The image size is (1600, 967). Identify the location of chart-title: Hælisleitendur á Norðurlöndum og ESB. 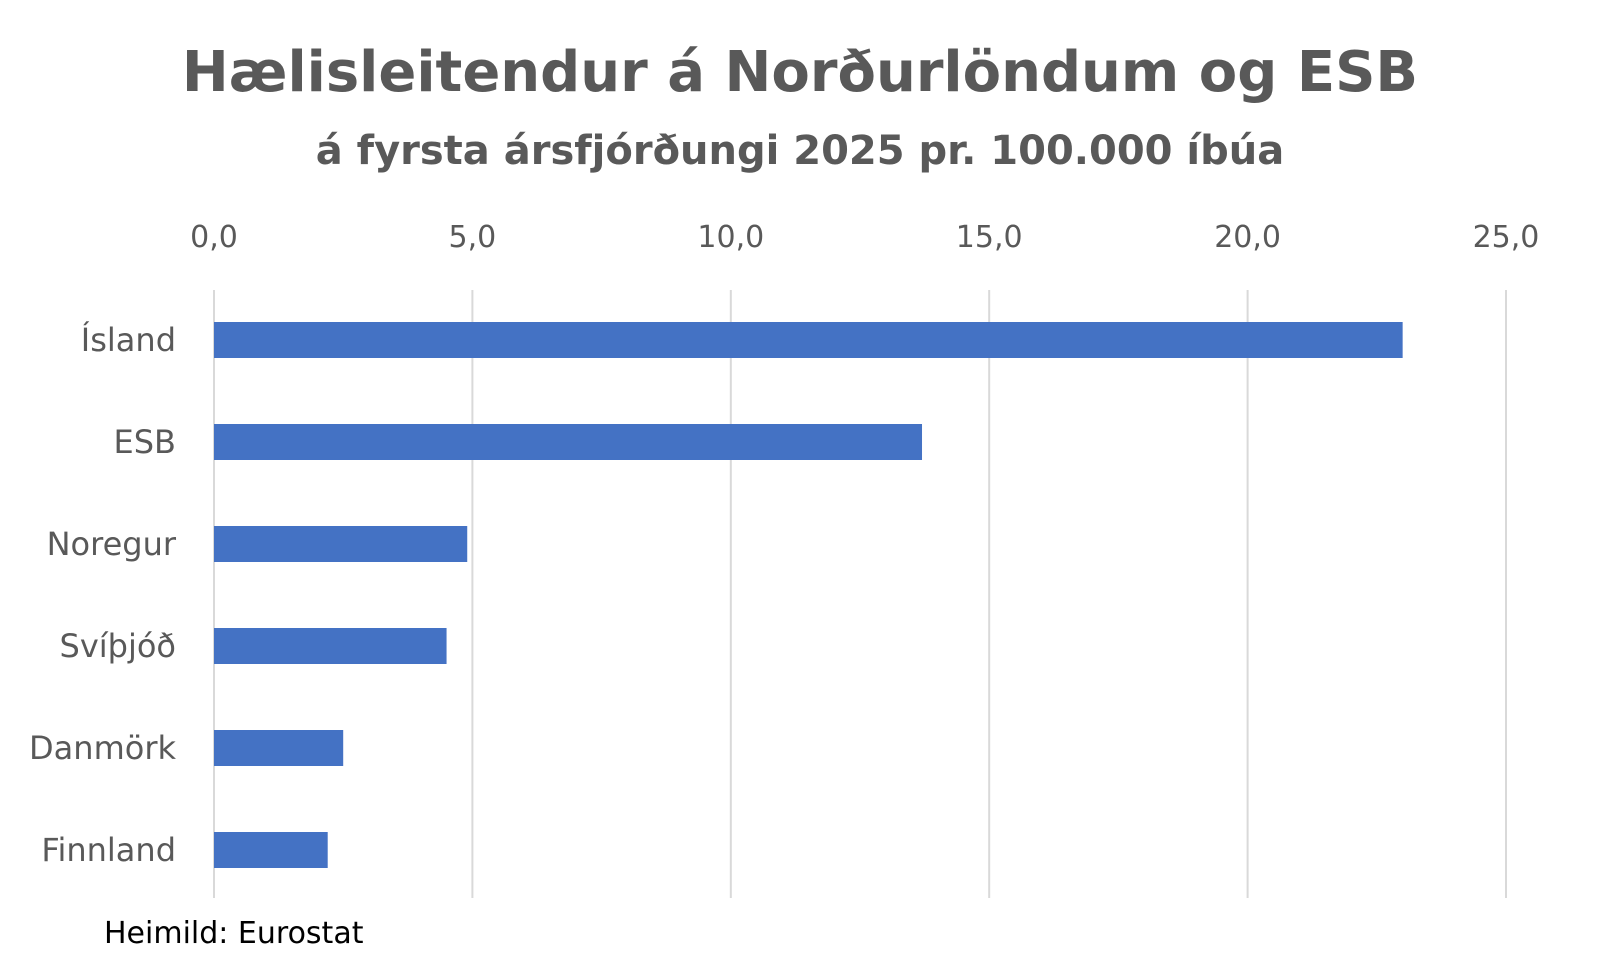
(800, 72).